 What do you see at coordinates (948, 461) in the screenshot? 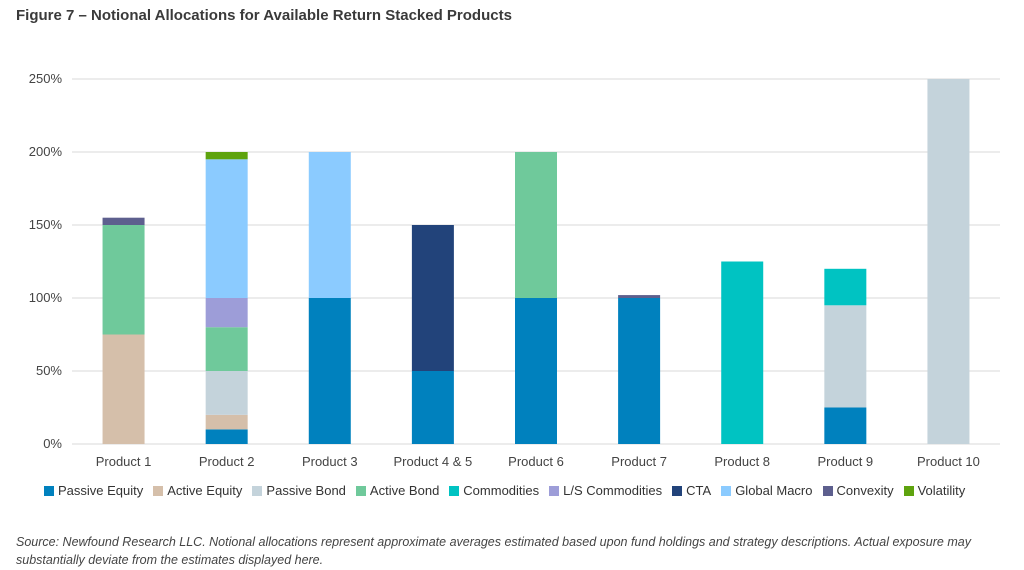
I see `x-tick-label: Product 10` at bounding box center [948, 461].